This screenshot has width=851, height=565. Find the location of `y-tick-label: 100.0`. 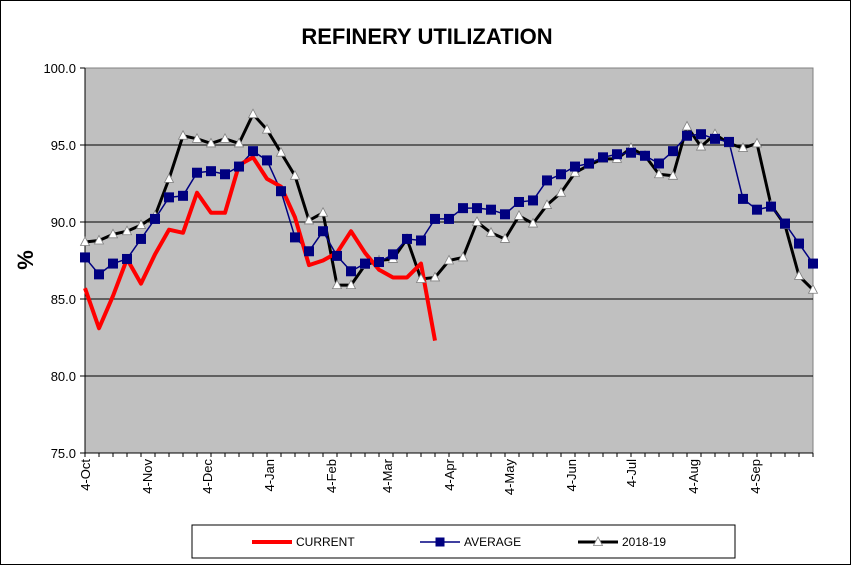

y-tick-label: 100.0 is located at coordinates (59, 68).